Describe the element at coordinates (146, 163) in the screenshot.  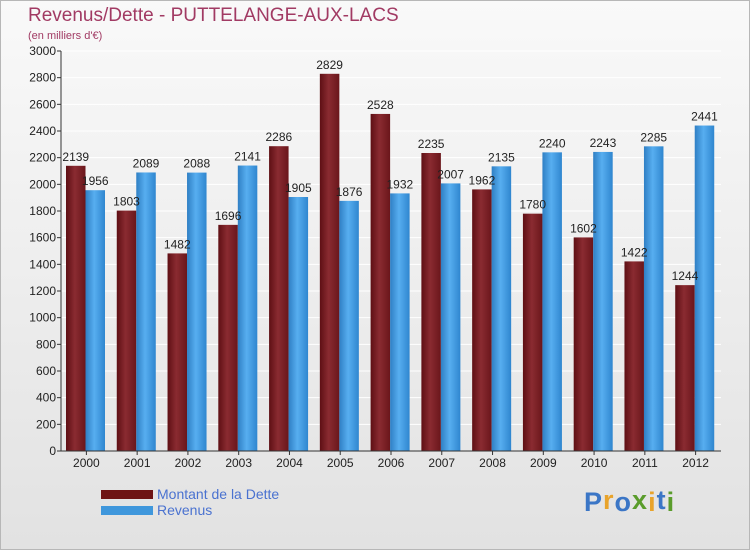
I see `data-label-revenus: 2089` at that location.